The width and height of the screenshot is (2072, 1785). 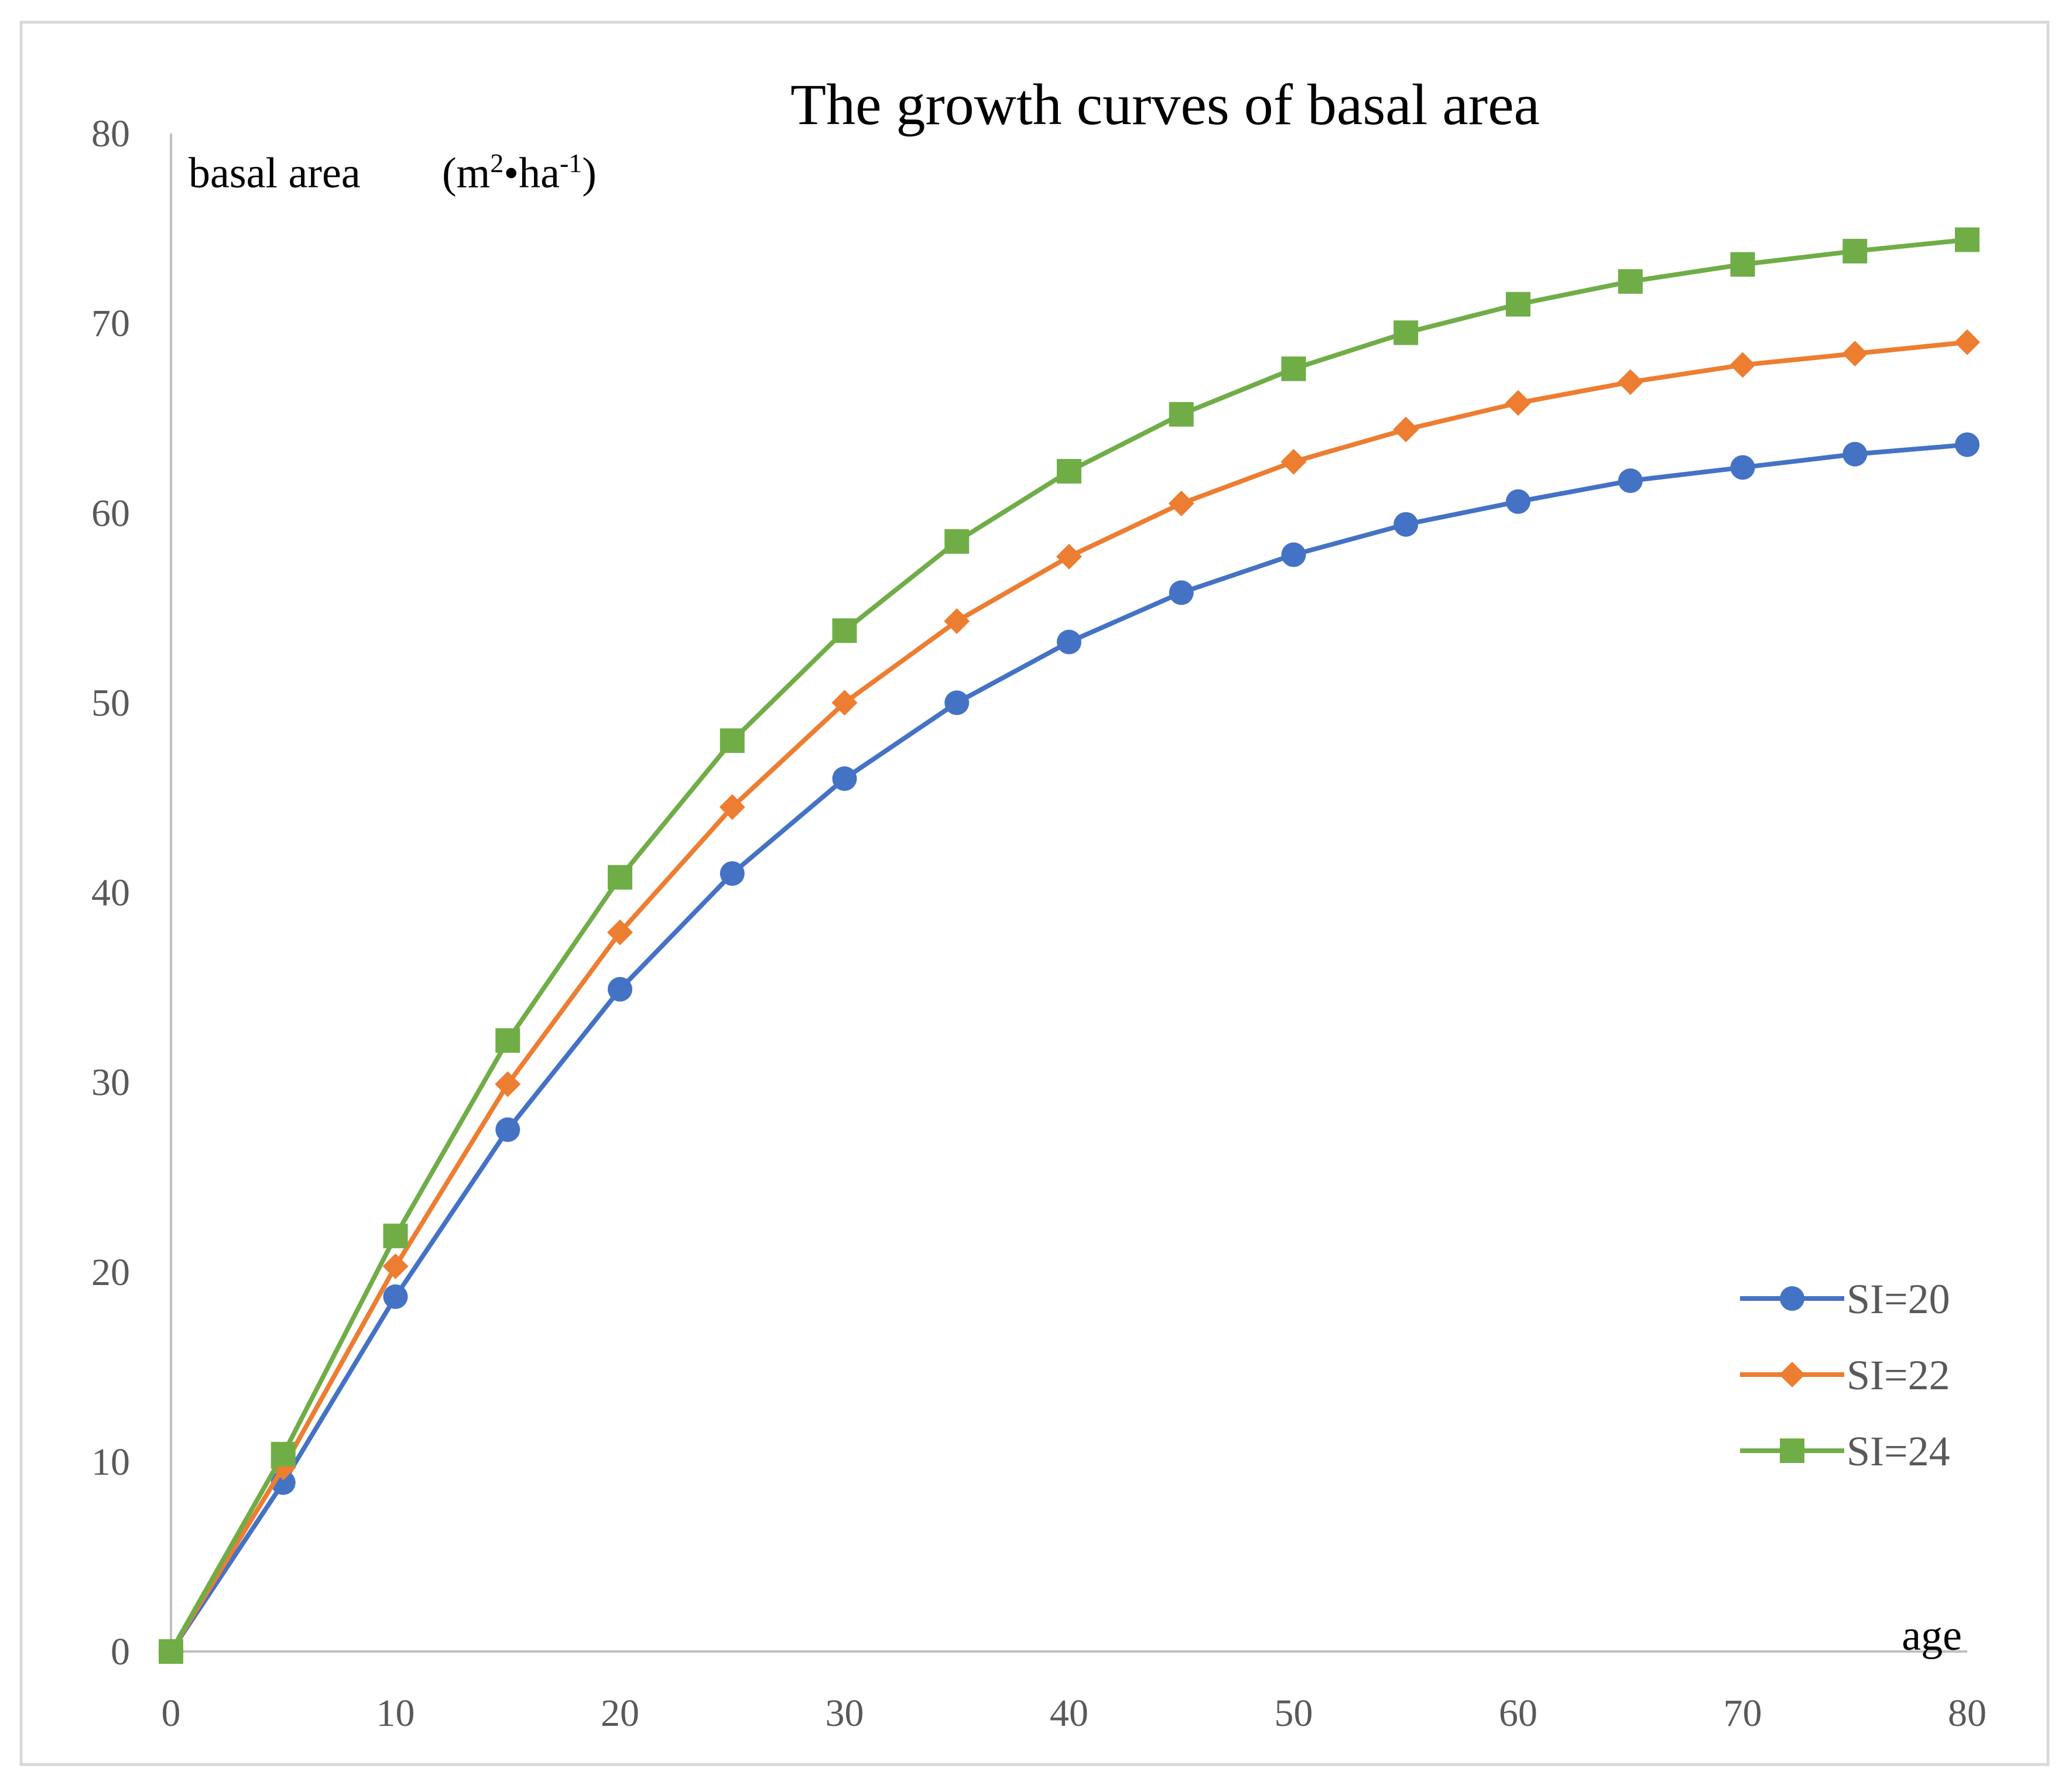 I want to click on x-tick-label: 60, so click(x=1518, y=1713).